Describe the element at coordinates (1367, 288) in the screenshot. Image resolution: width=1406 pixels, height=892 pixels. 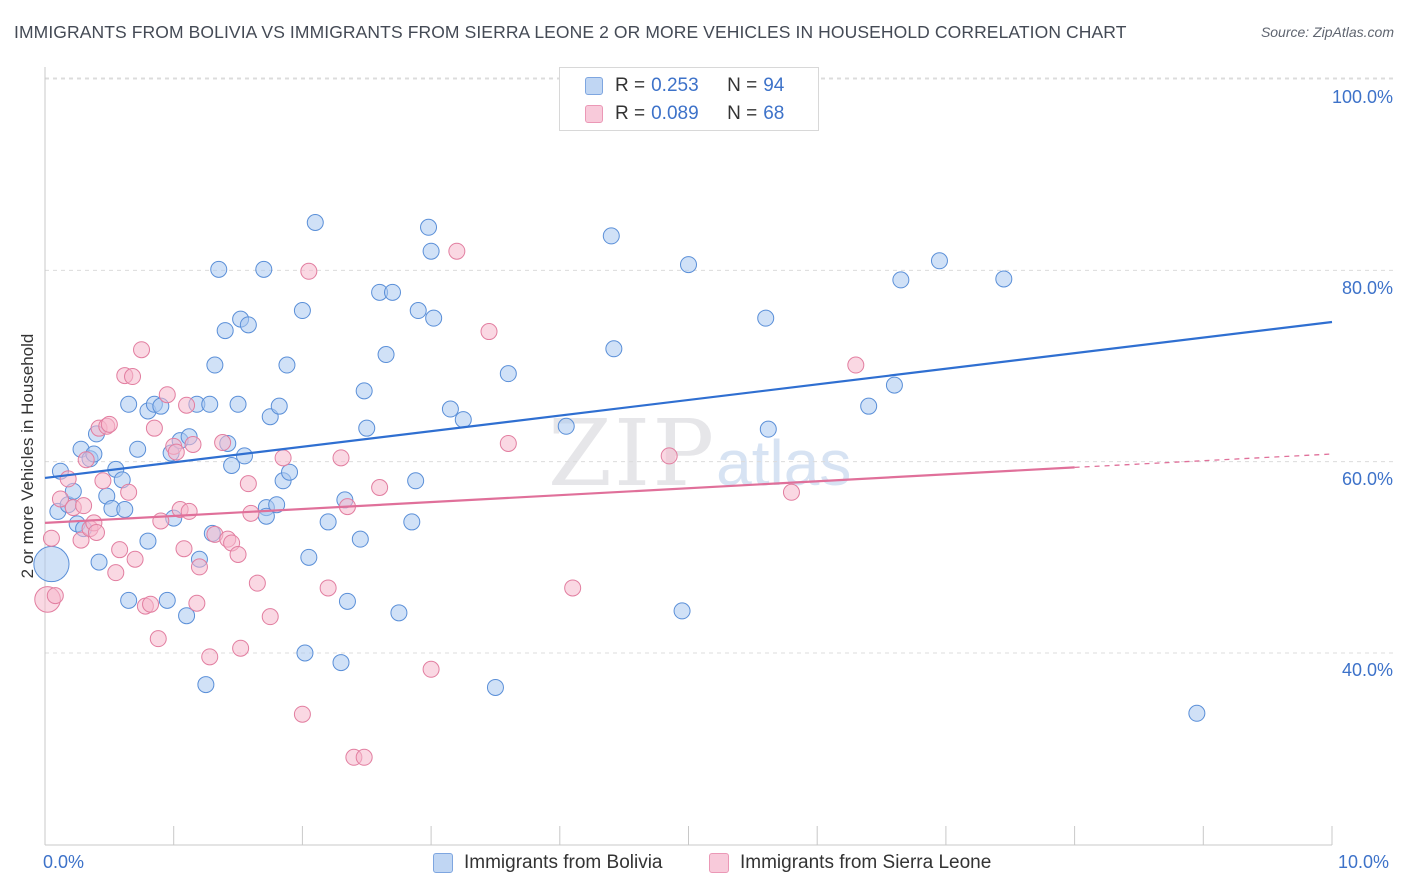
I see `y-tick-label-80: 80.0%` at that location.